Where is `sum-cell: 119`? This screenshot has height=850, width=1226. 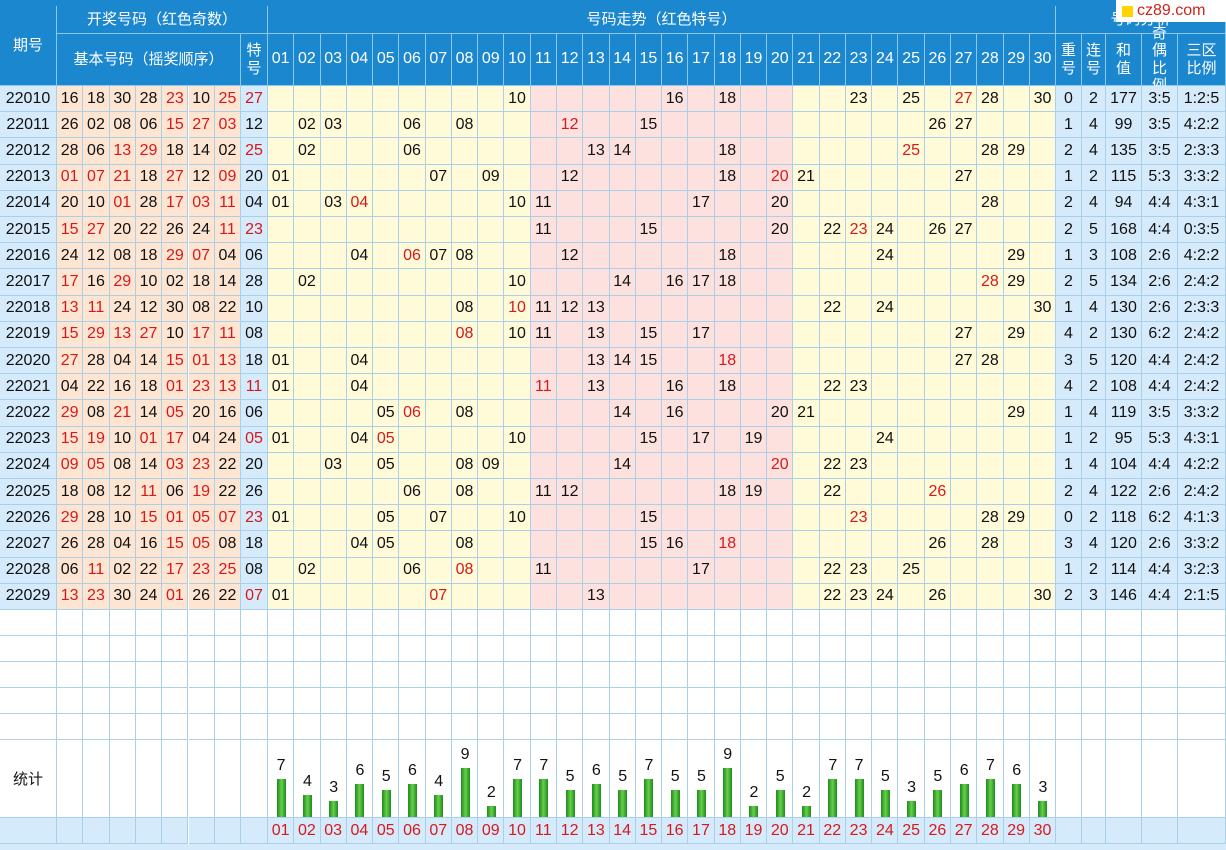
sum-cell: 119 is located at coordinates (1124, 413).